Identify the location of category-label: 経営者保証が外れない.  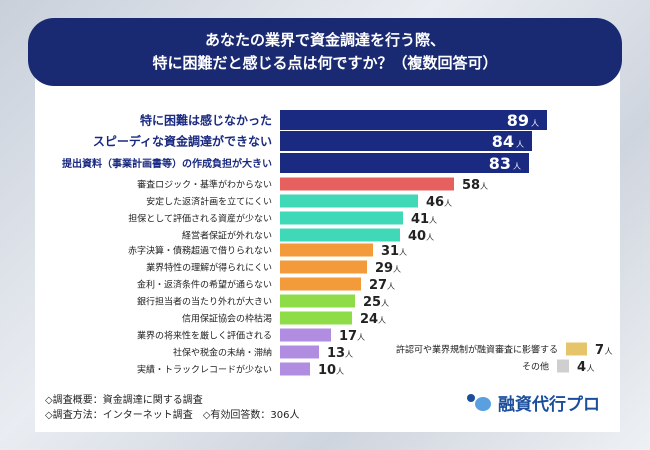
(227, 235).